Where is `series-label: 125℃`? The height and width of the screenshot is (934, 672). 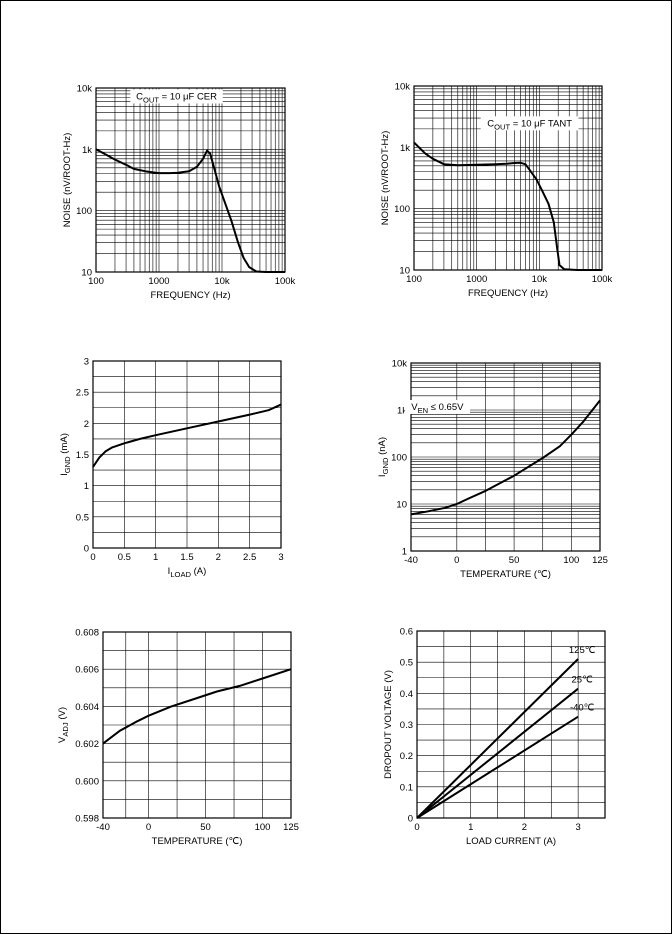 series-label: 125℃ is located at coordinates (582, 650).